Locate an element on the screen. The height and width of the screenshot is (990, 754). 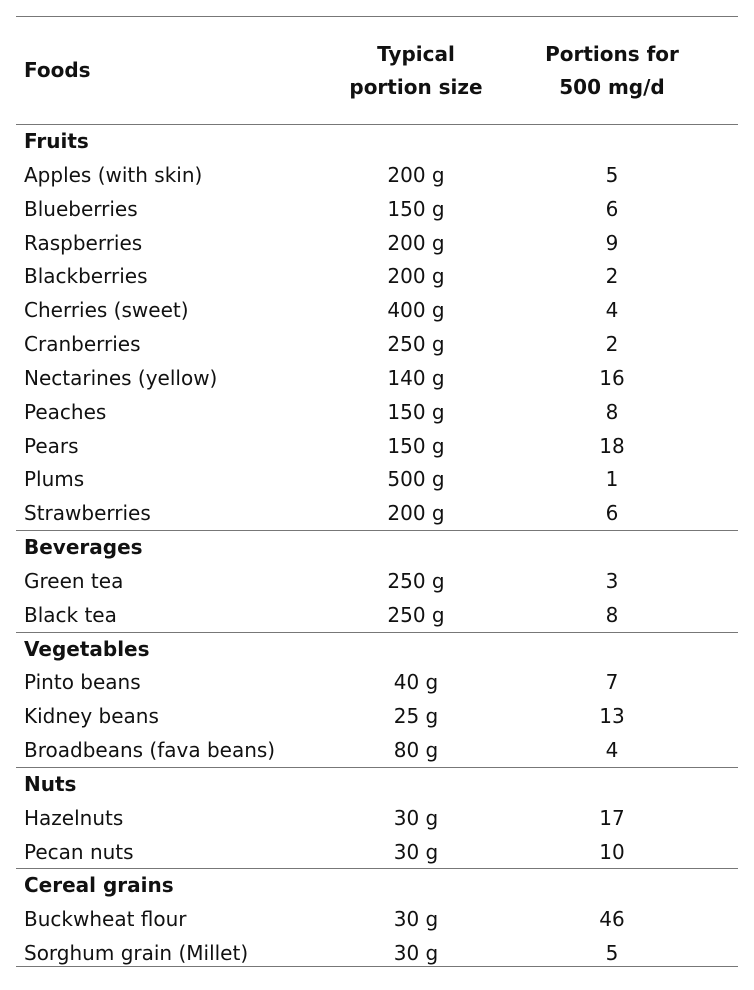
cell: 46 is located at coordinates (612, 919).